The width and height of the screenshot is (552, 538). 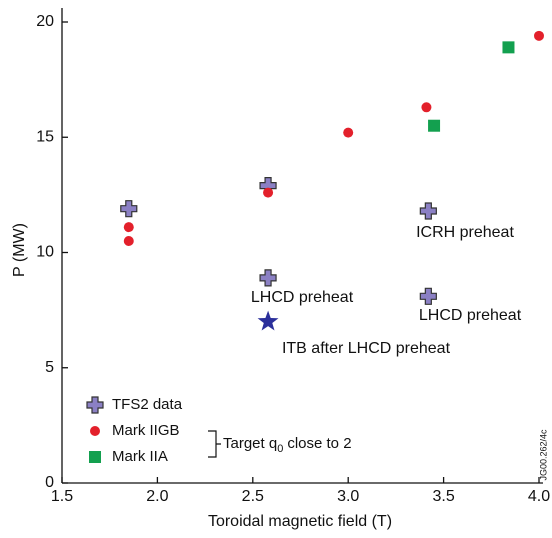 I want to click on x-tick-label: 4.0, so click(x=539, y=496).